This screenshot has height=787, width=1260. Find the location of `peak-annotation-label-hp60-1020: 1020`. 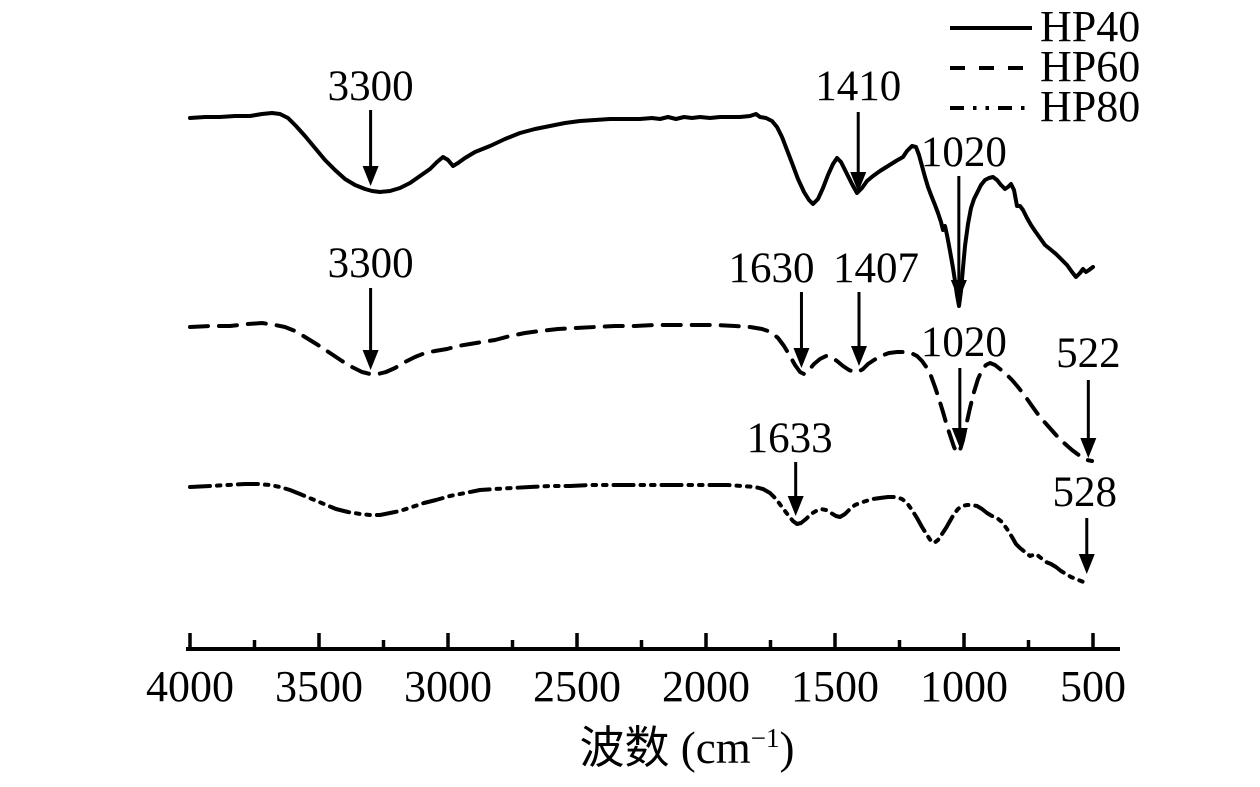

peak-annotation-label-hp60-1020: 1020 is located at coordinates (964, 342).